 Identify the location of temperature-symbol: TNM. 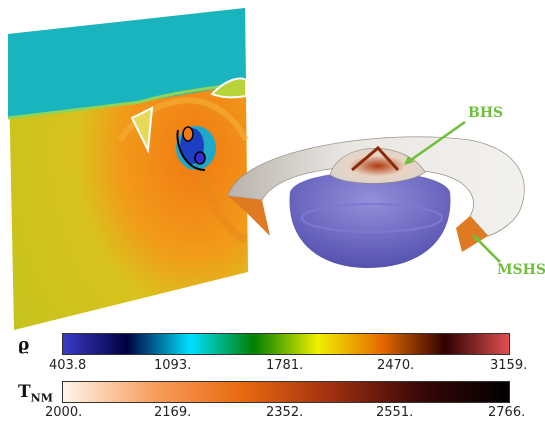
(35, 393).